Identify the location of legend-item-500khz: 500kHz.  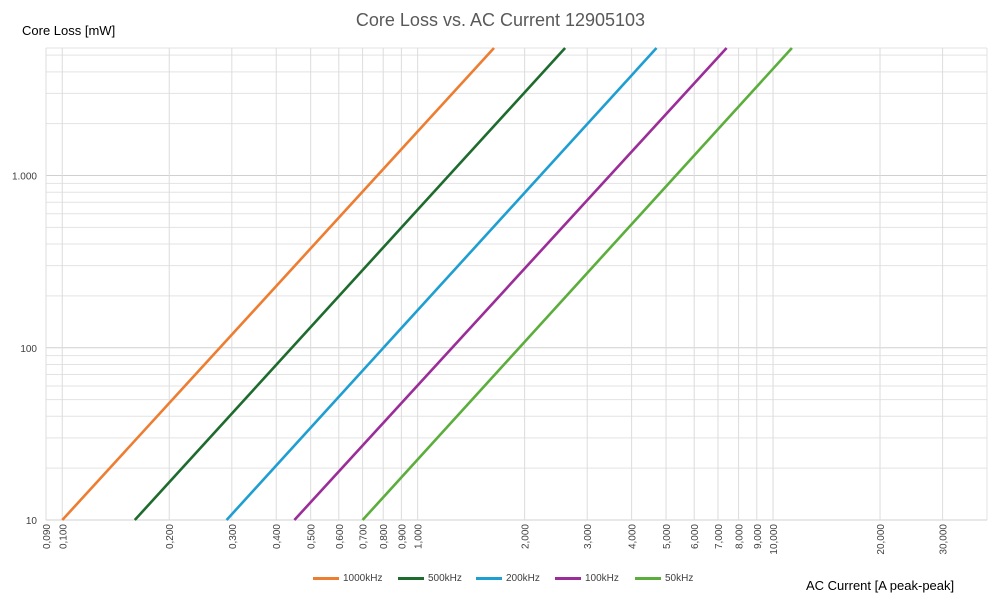
(430, 578).